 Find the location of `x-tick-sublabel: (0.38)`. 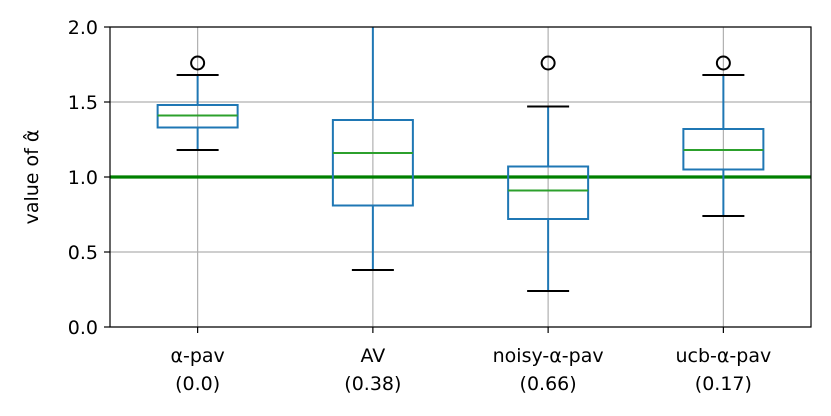

x-tick-sublabel: (0.38) is located at coordinates (372, 384).